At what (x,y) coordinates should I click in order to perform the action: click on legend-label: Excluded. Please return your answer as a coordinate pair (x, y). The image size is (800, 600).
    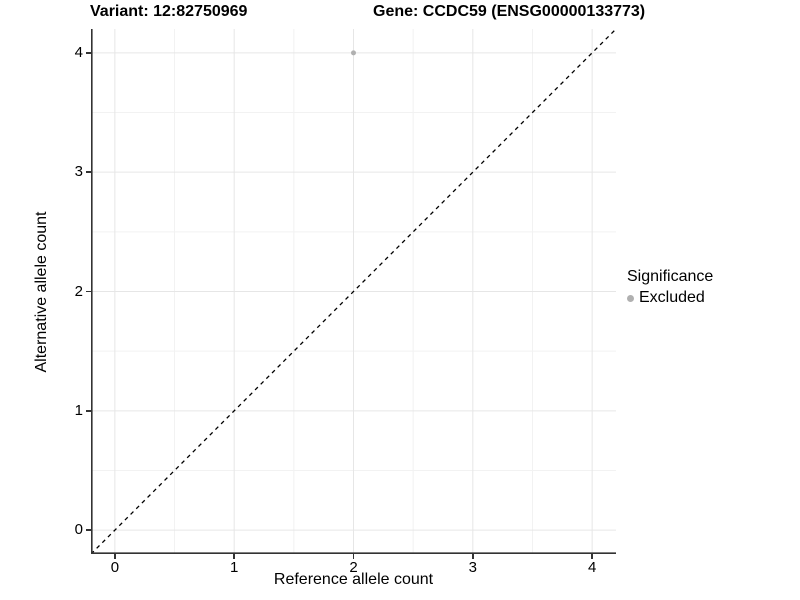
    Looking at the image, I should click on (672, 297).